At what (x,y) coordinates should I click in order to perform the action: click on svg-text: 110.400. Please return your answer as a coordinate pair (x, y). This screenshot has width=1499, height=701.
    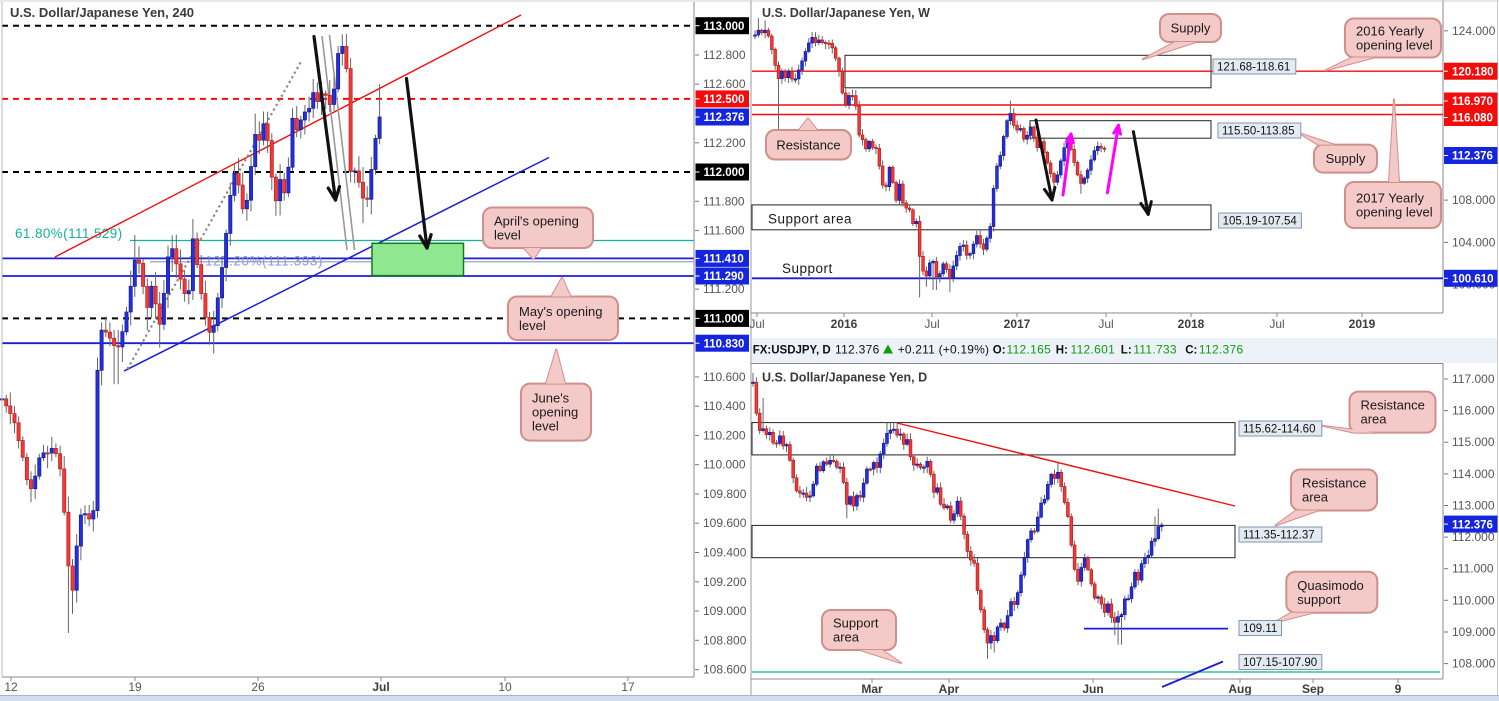
    Looking at the image, I should click on (724, 406).